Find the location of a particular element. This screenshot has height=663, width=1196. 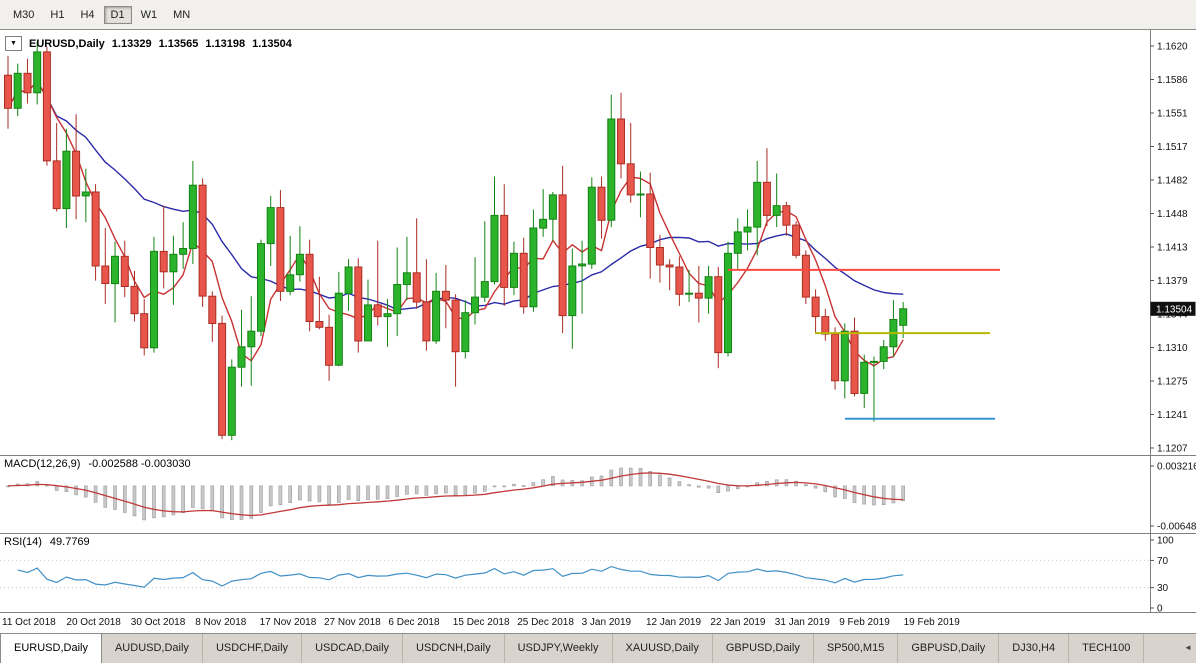

tab-USDCNH-Daily: USDCNH,Daily is located at coordinates (454, 648).